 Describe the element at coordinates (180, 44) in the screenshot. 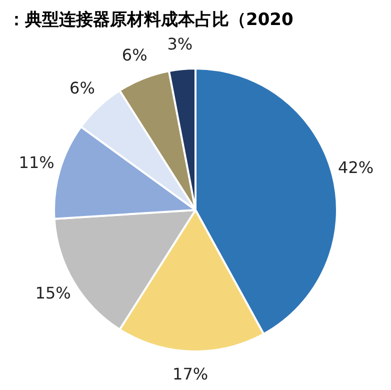

I see `data-label: 3%` at that location.